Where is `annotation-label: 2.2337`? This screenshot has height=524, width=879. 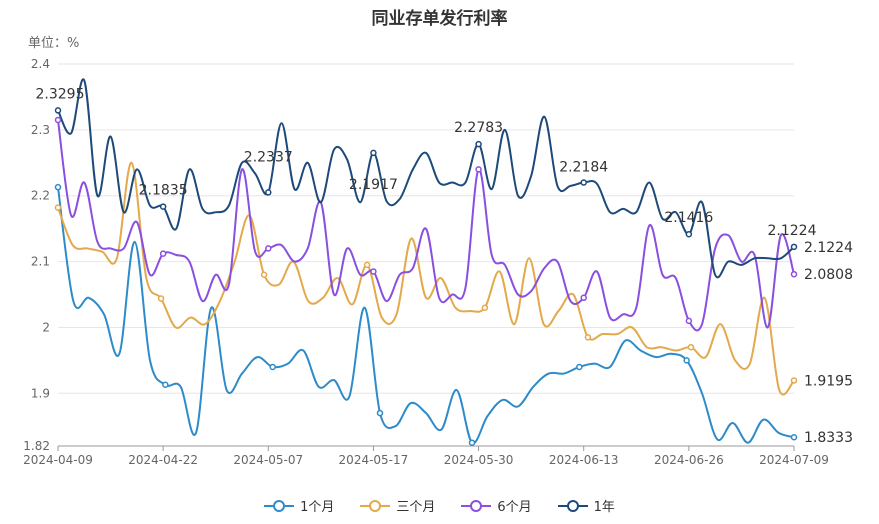 annotation-label: 2.2337 is located at coordinates (268, 158).